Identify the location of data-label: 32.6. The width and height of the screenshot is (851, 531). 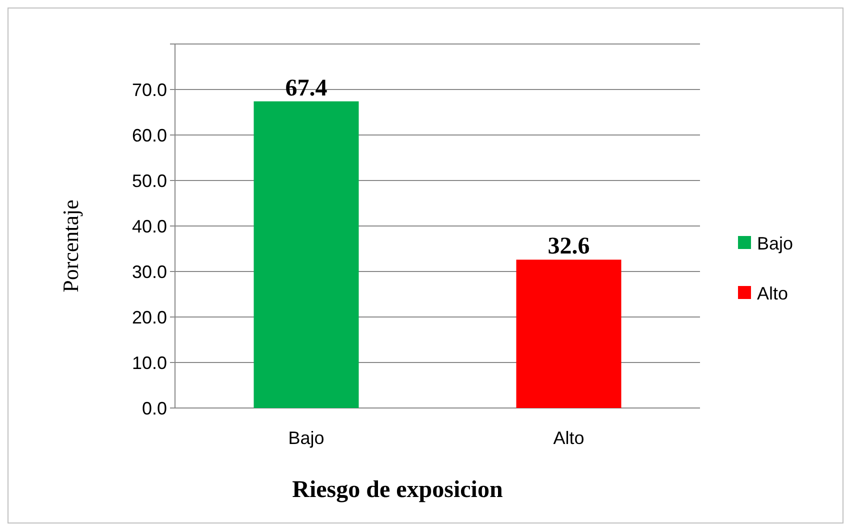
(569, 247).